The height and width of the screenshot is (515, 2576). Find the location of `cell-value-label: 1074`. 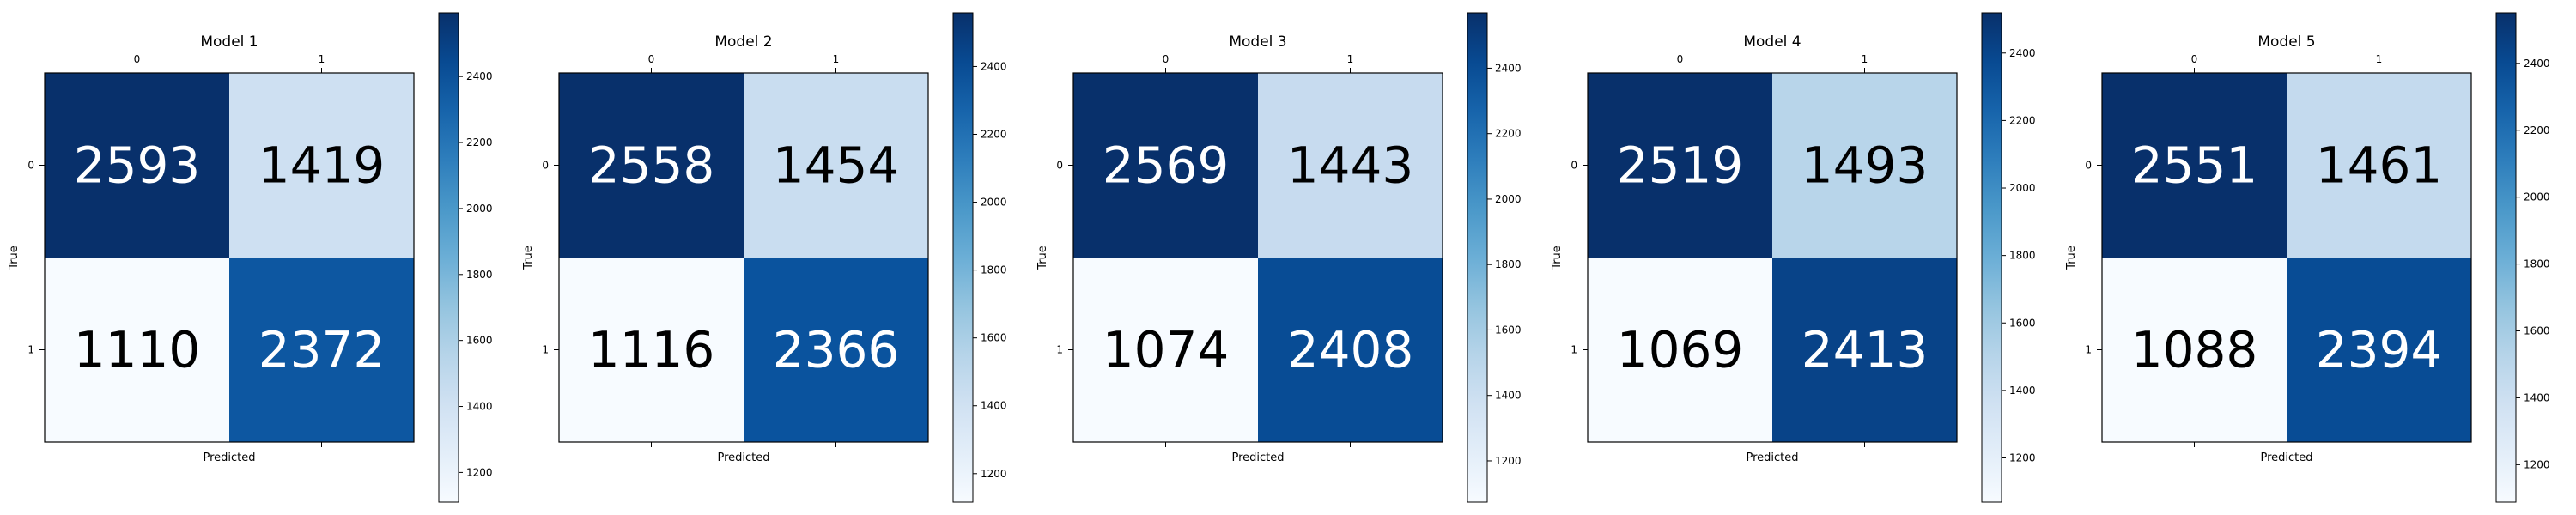

cell-value-label: 1074 is located at coordinates (1166, 350).